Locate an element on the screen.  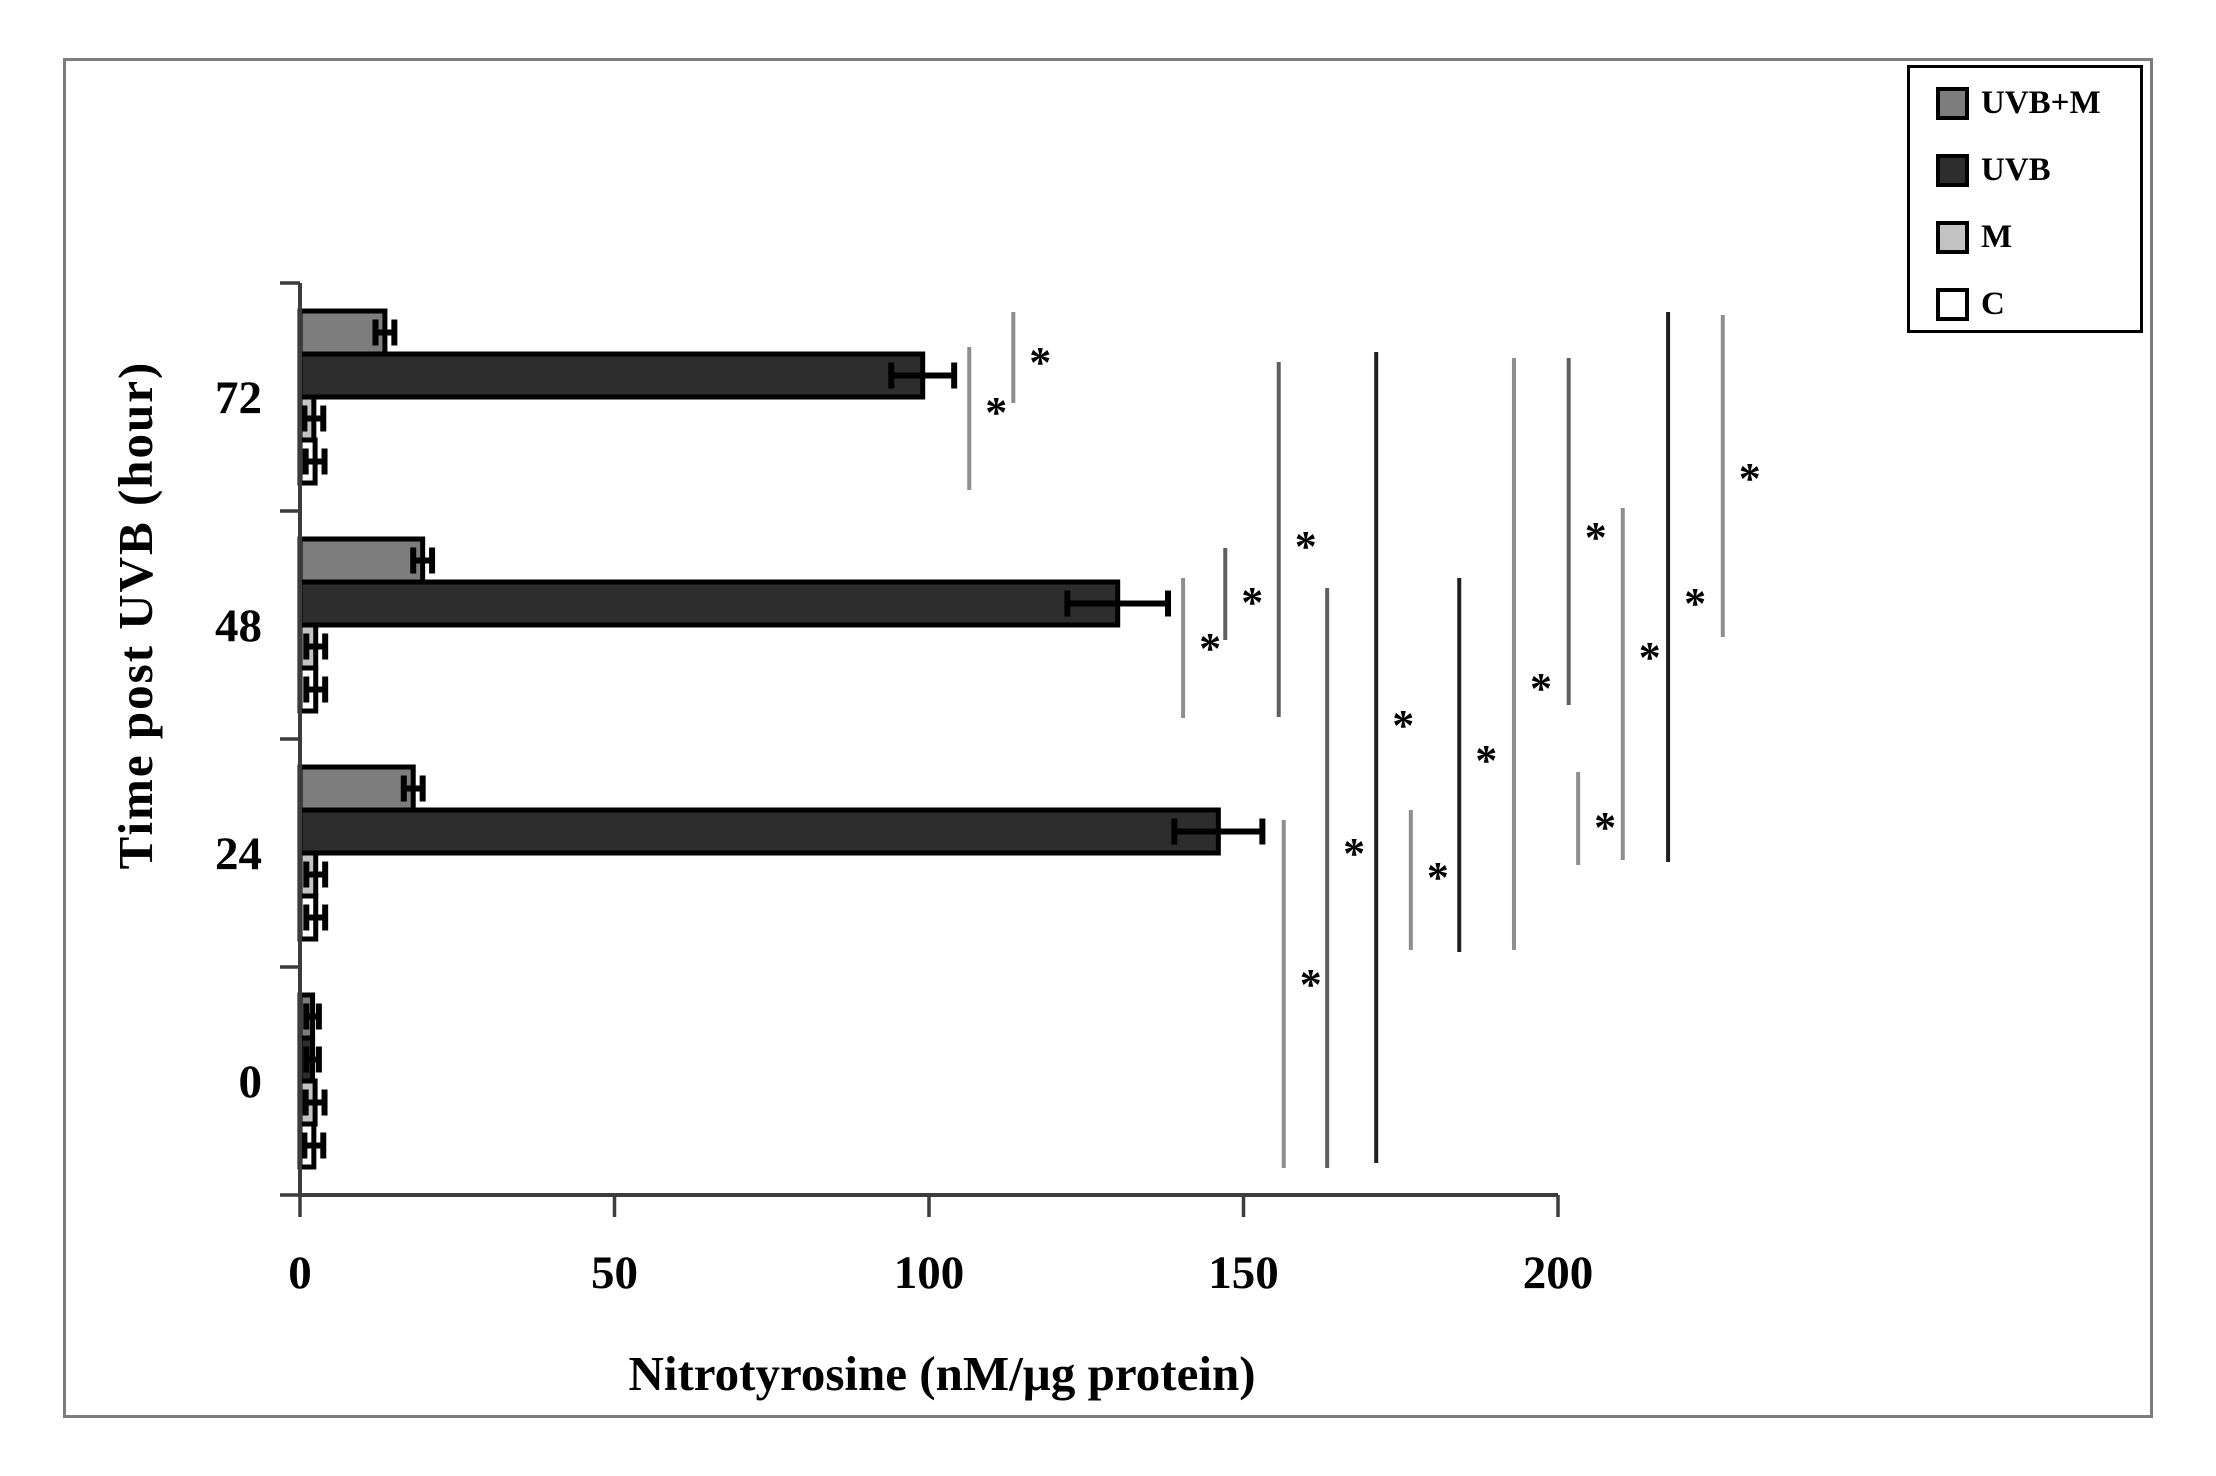
legend-item-C: C is located at coordinates (1970, 304).